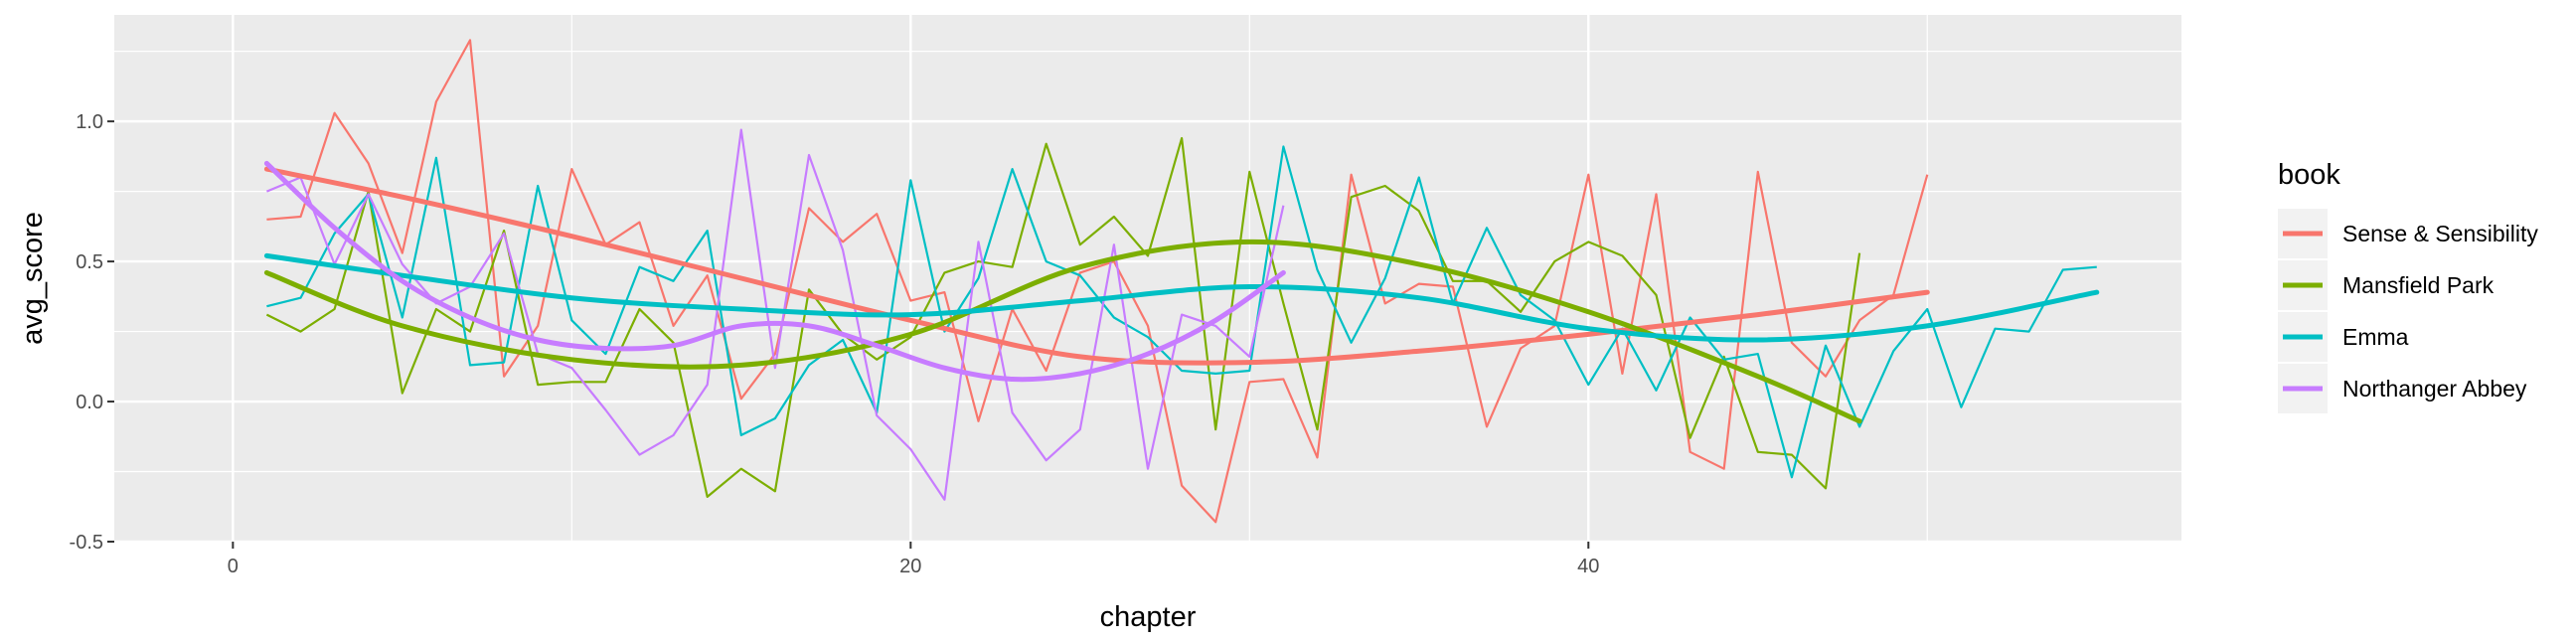 Image resolution: width=2576 pixels, height=644 pixels. Describe the element at coordinates (89, 122) in the screenshot. I see `y-tick-label: 1.0` at that location.